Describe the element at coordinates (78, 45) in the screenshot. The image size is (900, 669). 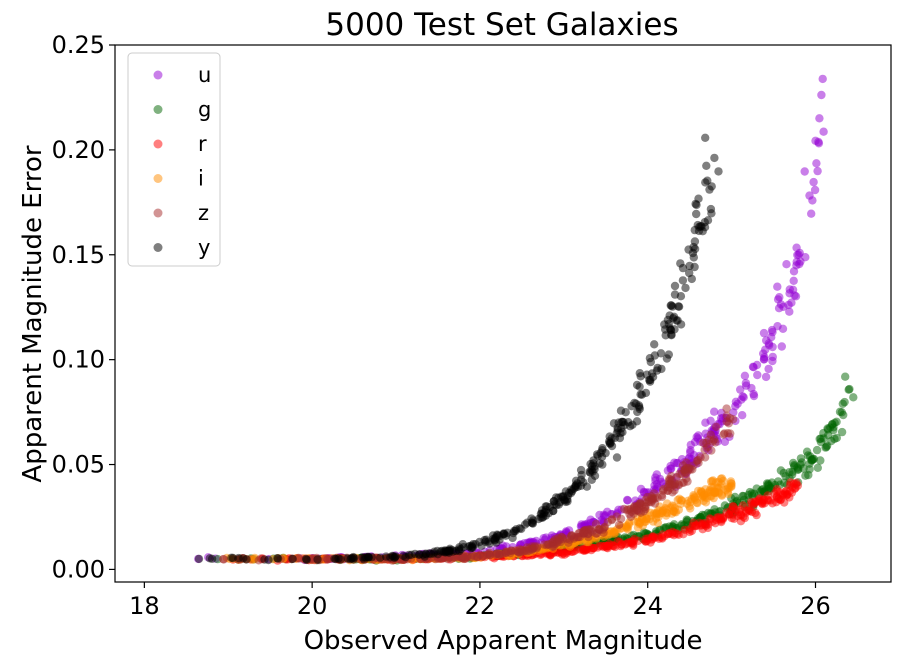
I see `y-tick-label: 0.25` at that location.